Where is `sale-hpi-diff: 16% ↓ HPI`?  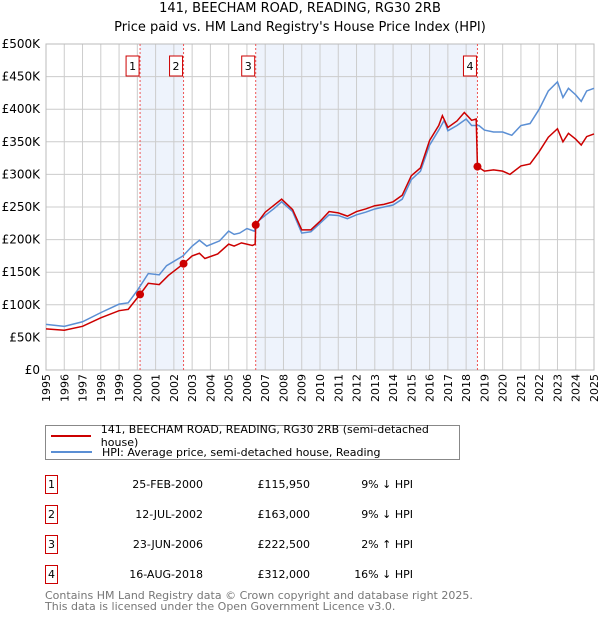 sale-hpi-diff: 16% ↓ HPI is located at coordinates (383, 574).